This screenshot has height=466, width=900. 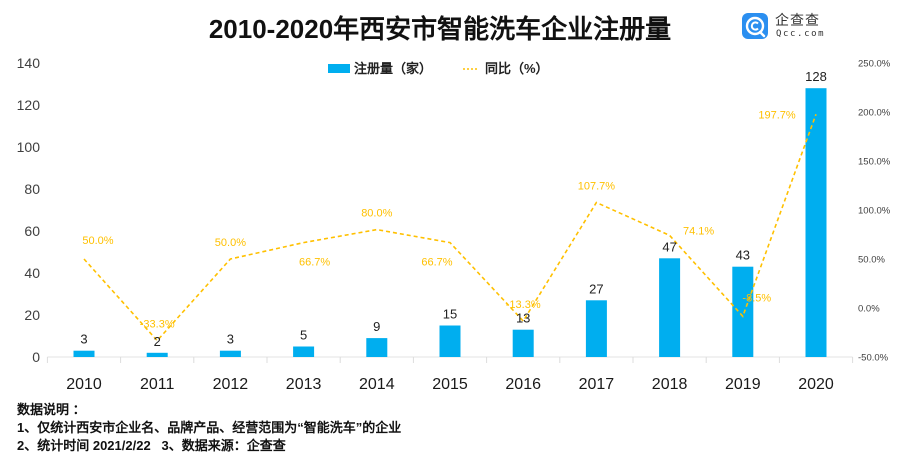 I want to click on legend-label-yoy: 同比（%）, so click(x=517, y=68).